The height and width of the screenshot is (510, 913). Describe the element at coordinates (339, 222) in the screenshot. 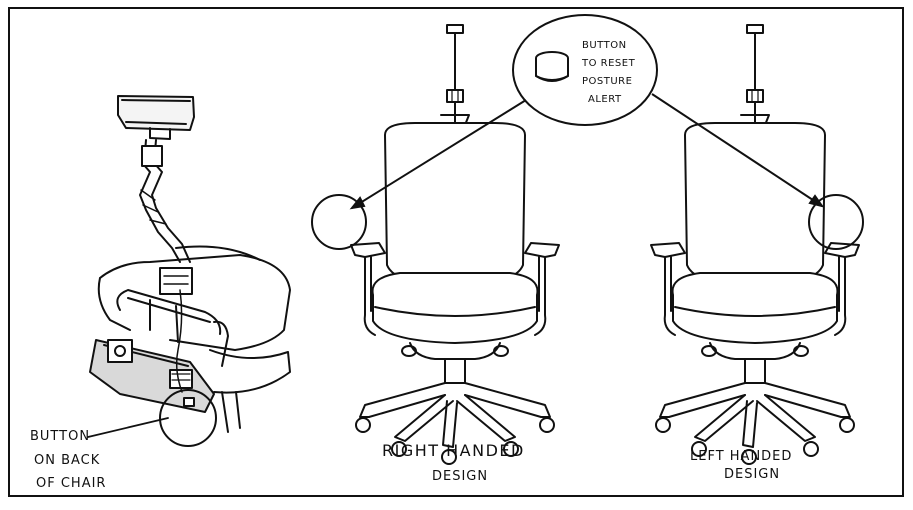

I see `right-handed-button-highlight` at that location.